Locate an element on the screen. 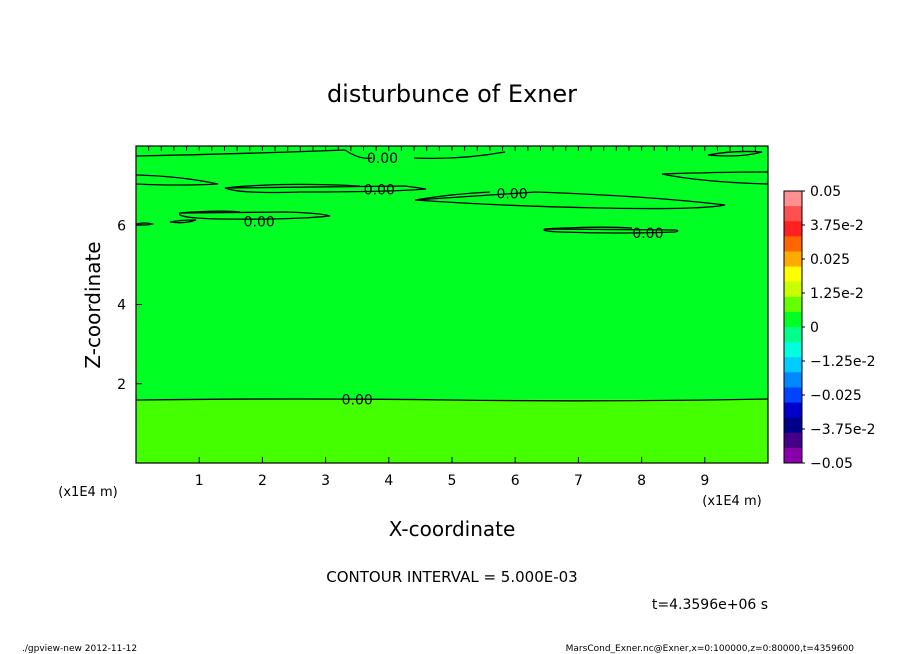  contour-line-b is located at coordinates (325, 188).